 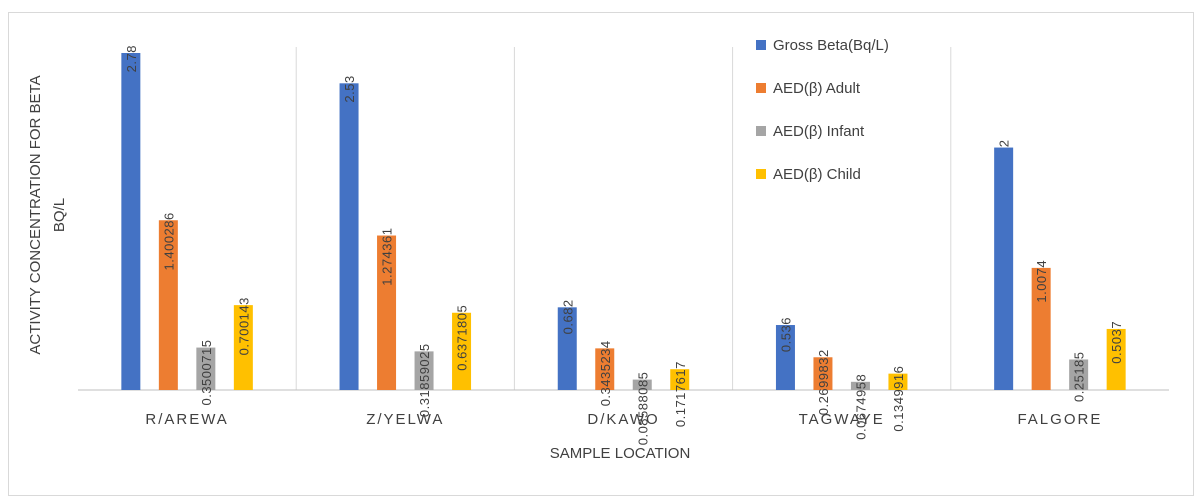 What do you see at coordinates (680, 394) in the screenshot?
I see `bar-data-label: 0.1717617` at bounding box center [680, 394].